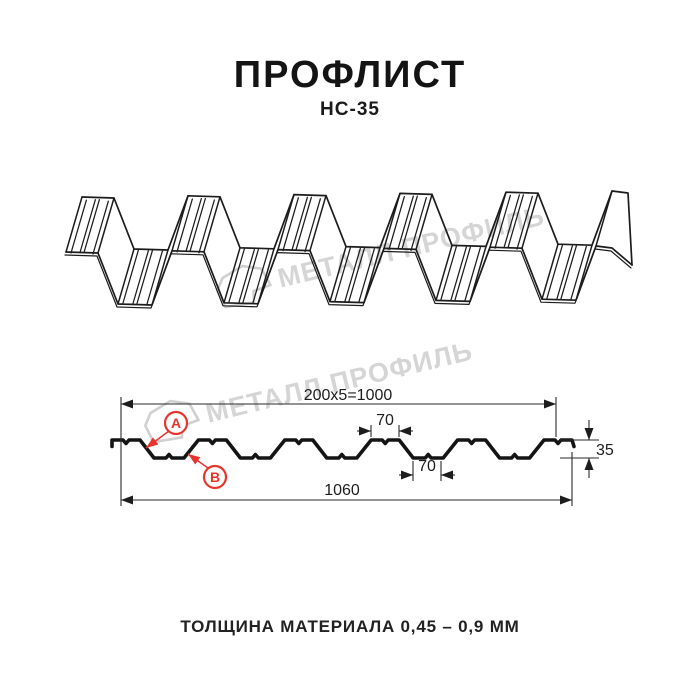 Image resolution: width=700 pixels, height=700 pixels. What do you see at coordinates (350, 109) in the screenshot?
I see `profile-code: НС-35` at bounding box center [350, 109].